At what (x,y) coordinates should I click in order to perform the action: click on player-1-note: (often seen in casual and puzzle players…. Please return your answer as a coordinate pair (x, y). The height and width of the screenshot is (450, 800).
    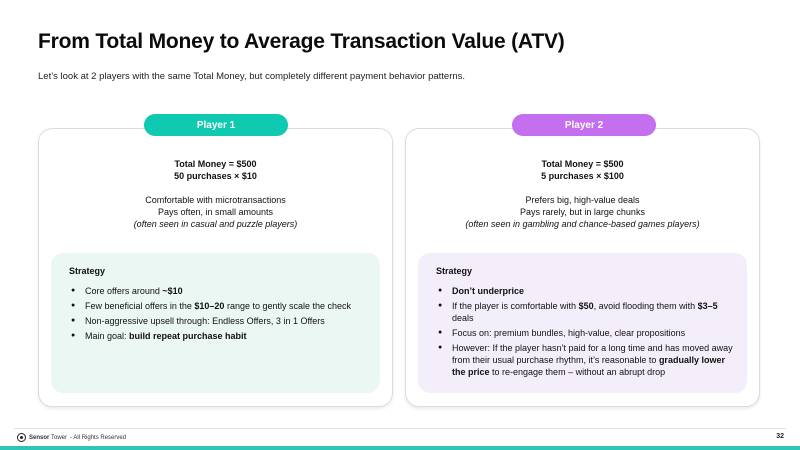
    Looking at the image, I should click on (215, 224).